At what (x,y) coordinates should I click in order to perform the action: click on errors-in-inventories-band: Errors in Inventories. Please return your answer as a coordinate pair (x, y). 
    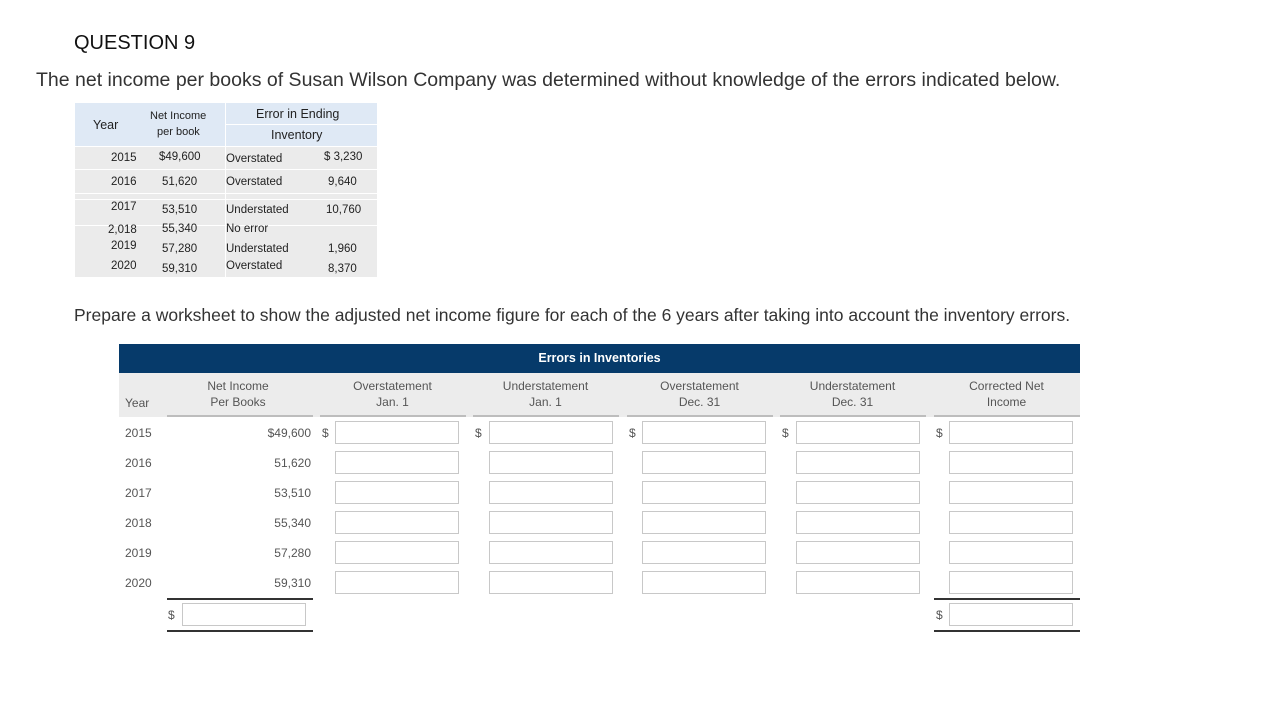
    Looking at the image, I should click on (599, 358).